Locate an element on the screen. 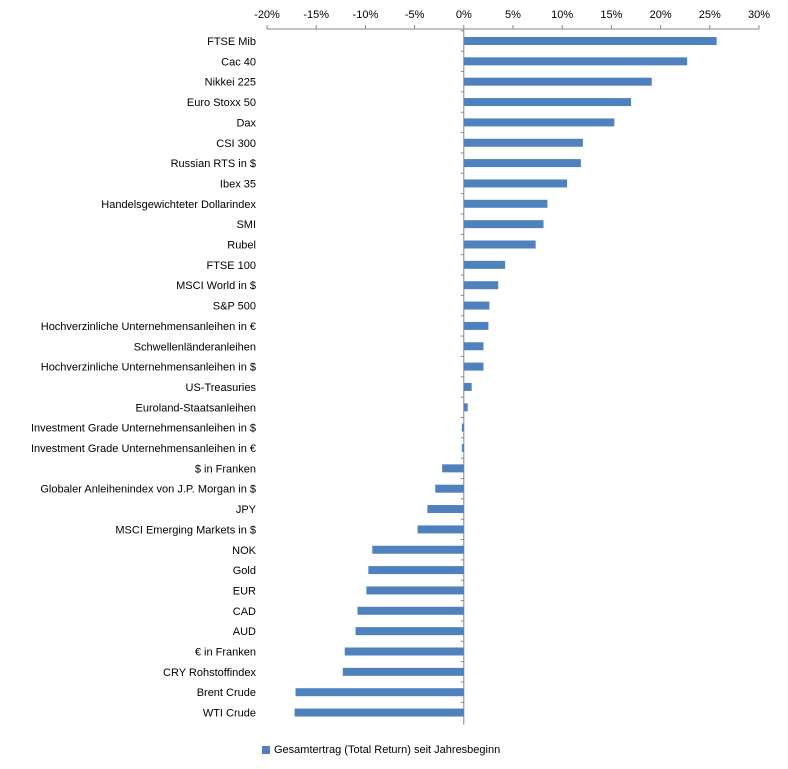 The height and width of the screenshot is (769, 788). x-tick-label: -15% is located at coordinates (316, 15).